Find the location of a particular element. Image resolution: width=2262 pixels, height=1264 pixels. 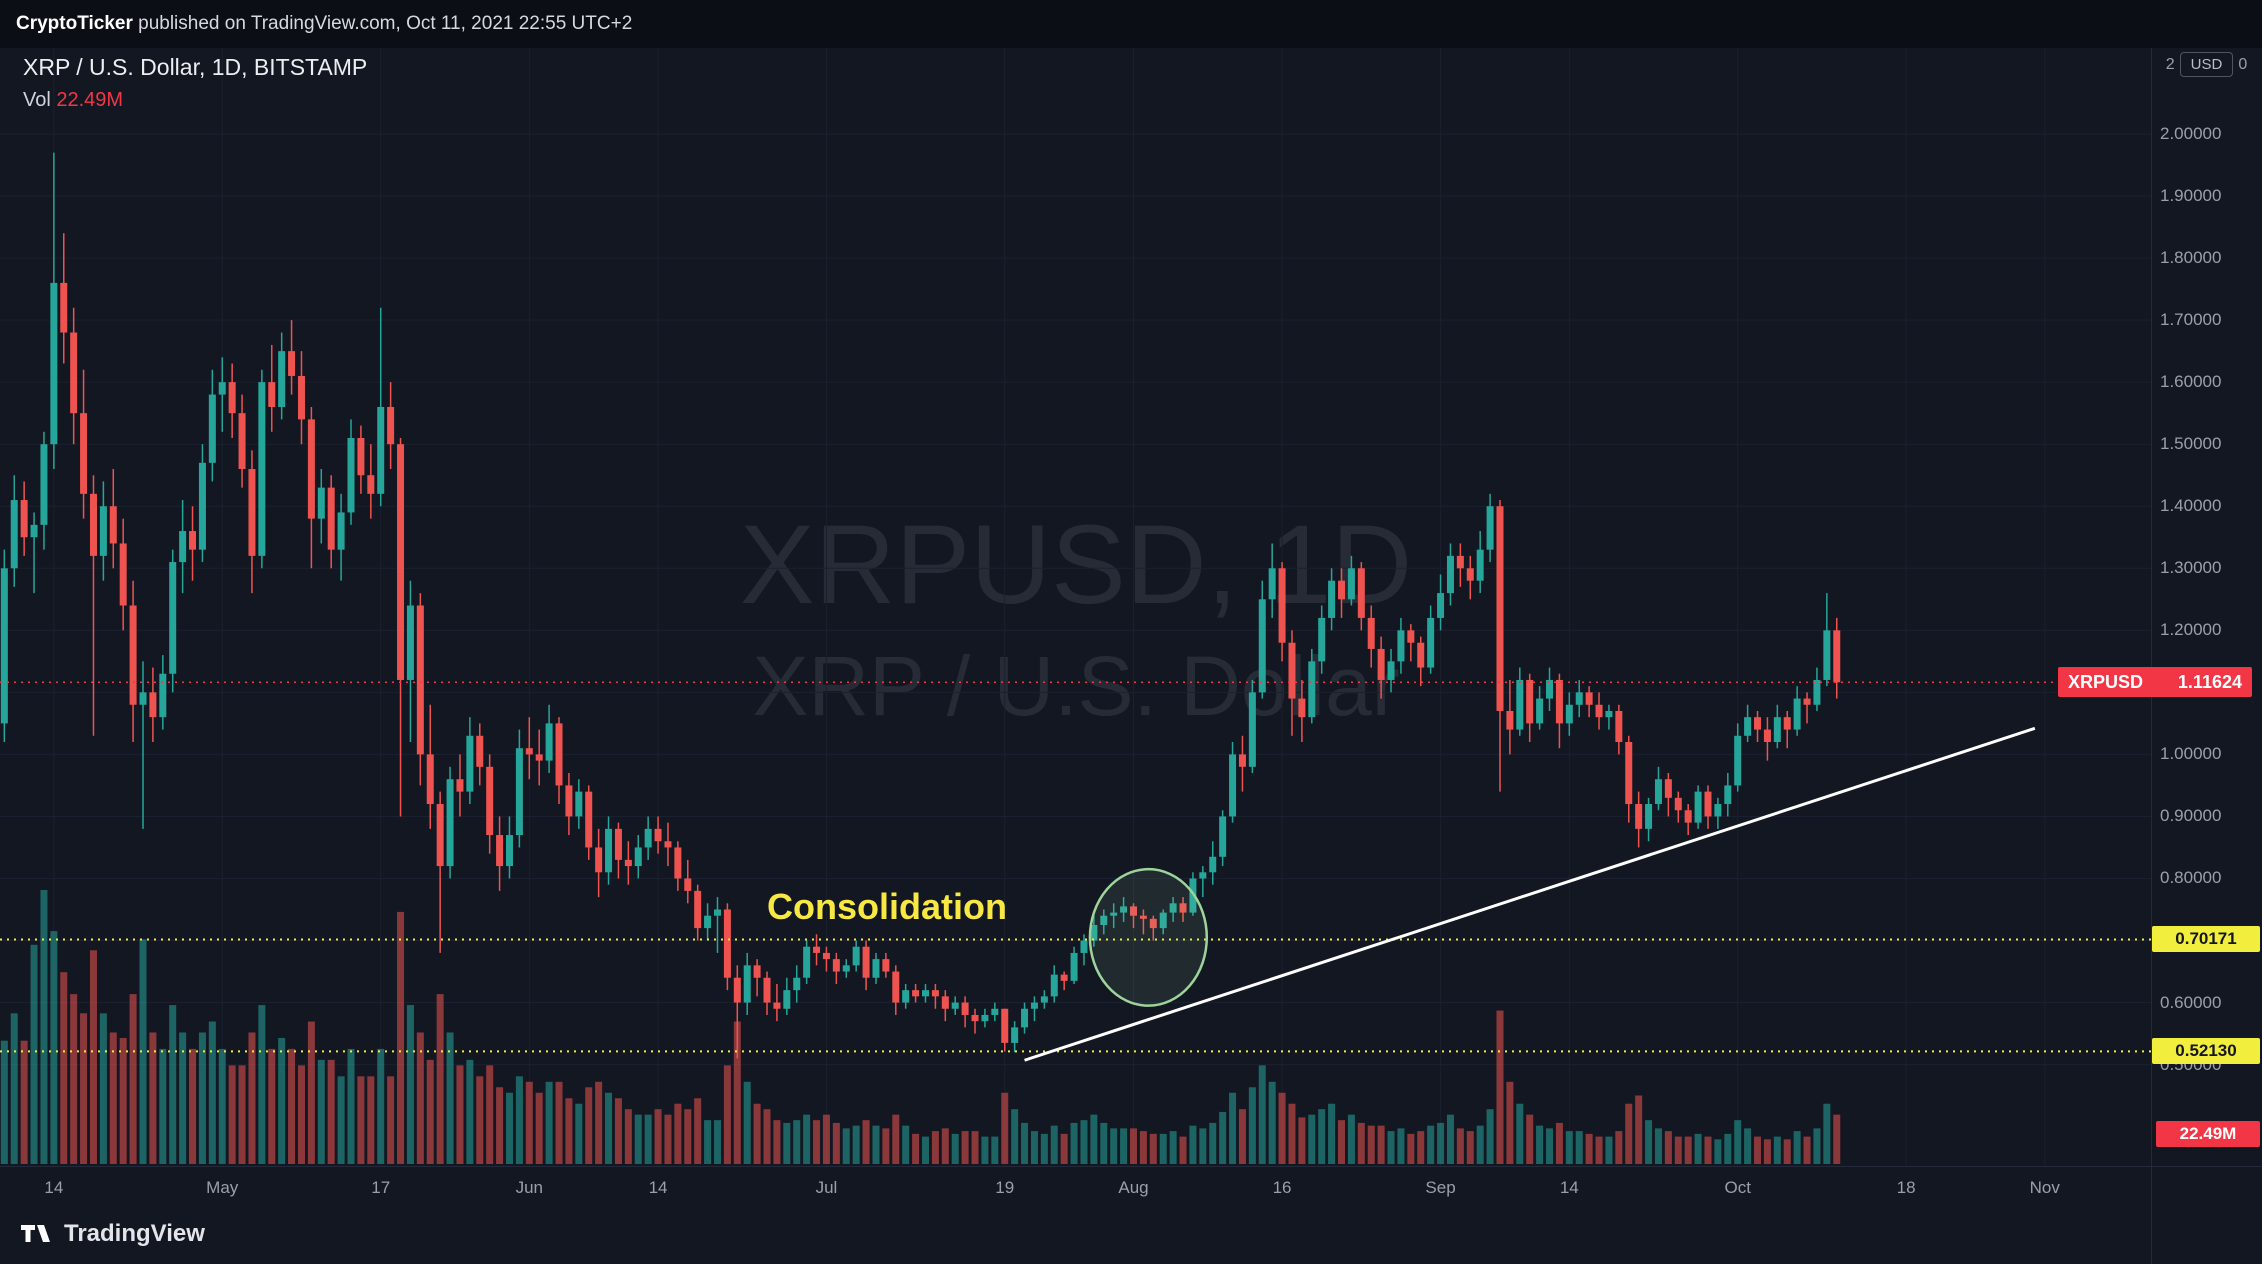

trendline is located at coordinates (1530, 894).